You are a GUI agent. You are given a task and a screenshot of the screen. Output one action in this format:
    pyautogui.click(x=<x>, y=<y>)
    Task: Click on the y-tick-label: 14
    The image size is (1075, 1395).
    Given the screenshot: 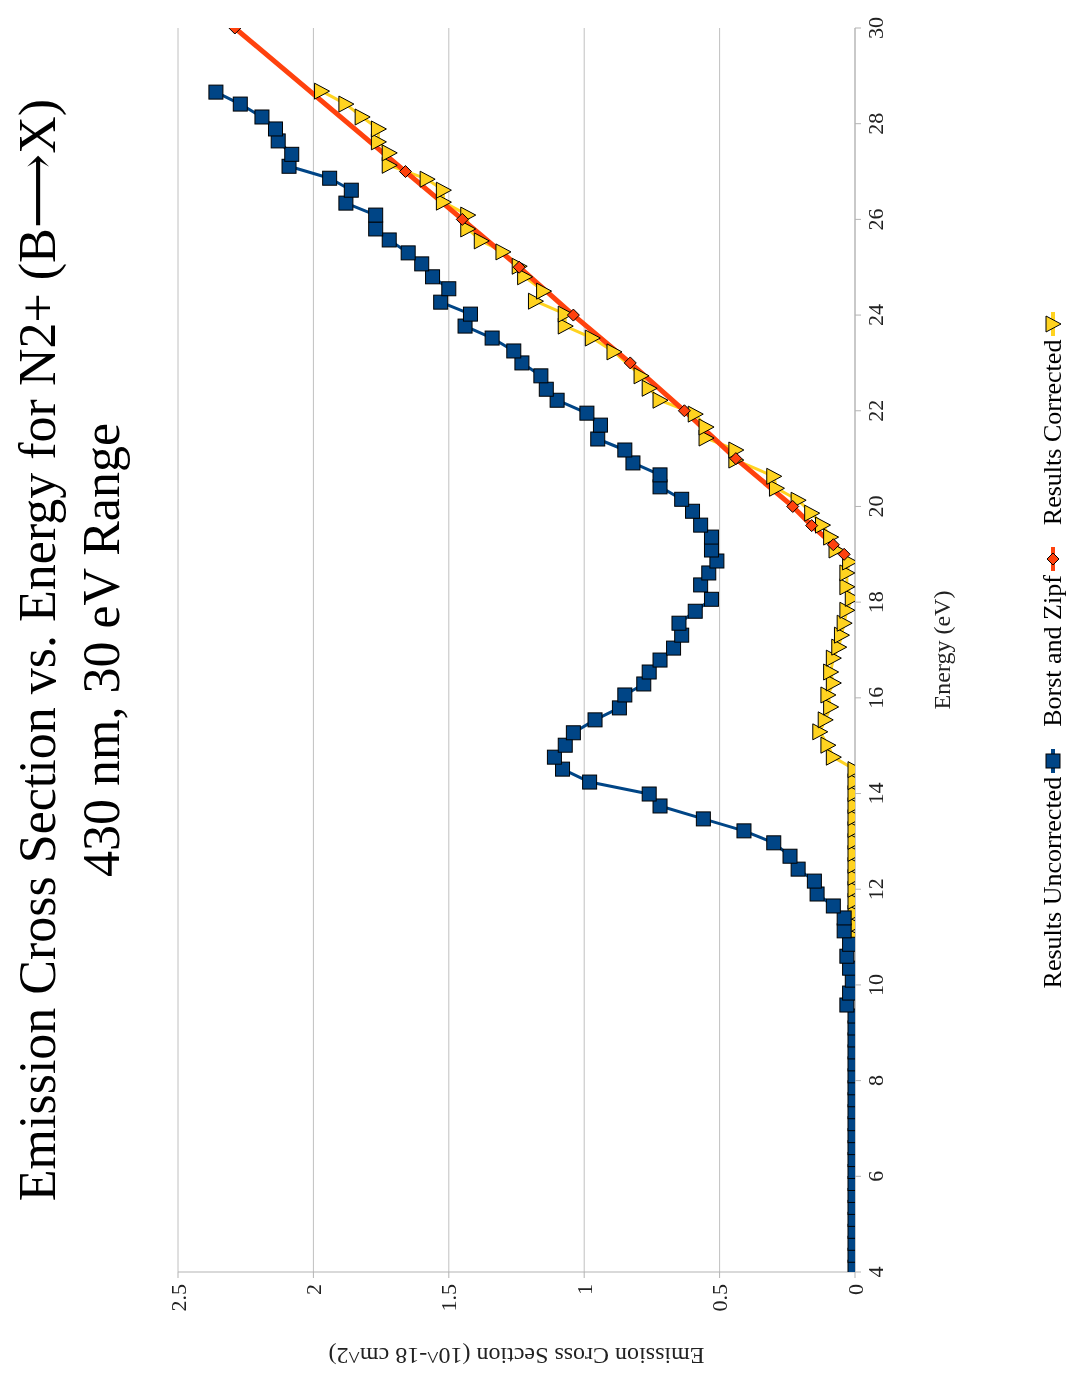 What is the action you would take?
    pyautogui.click(x=875, y=793)
    